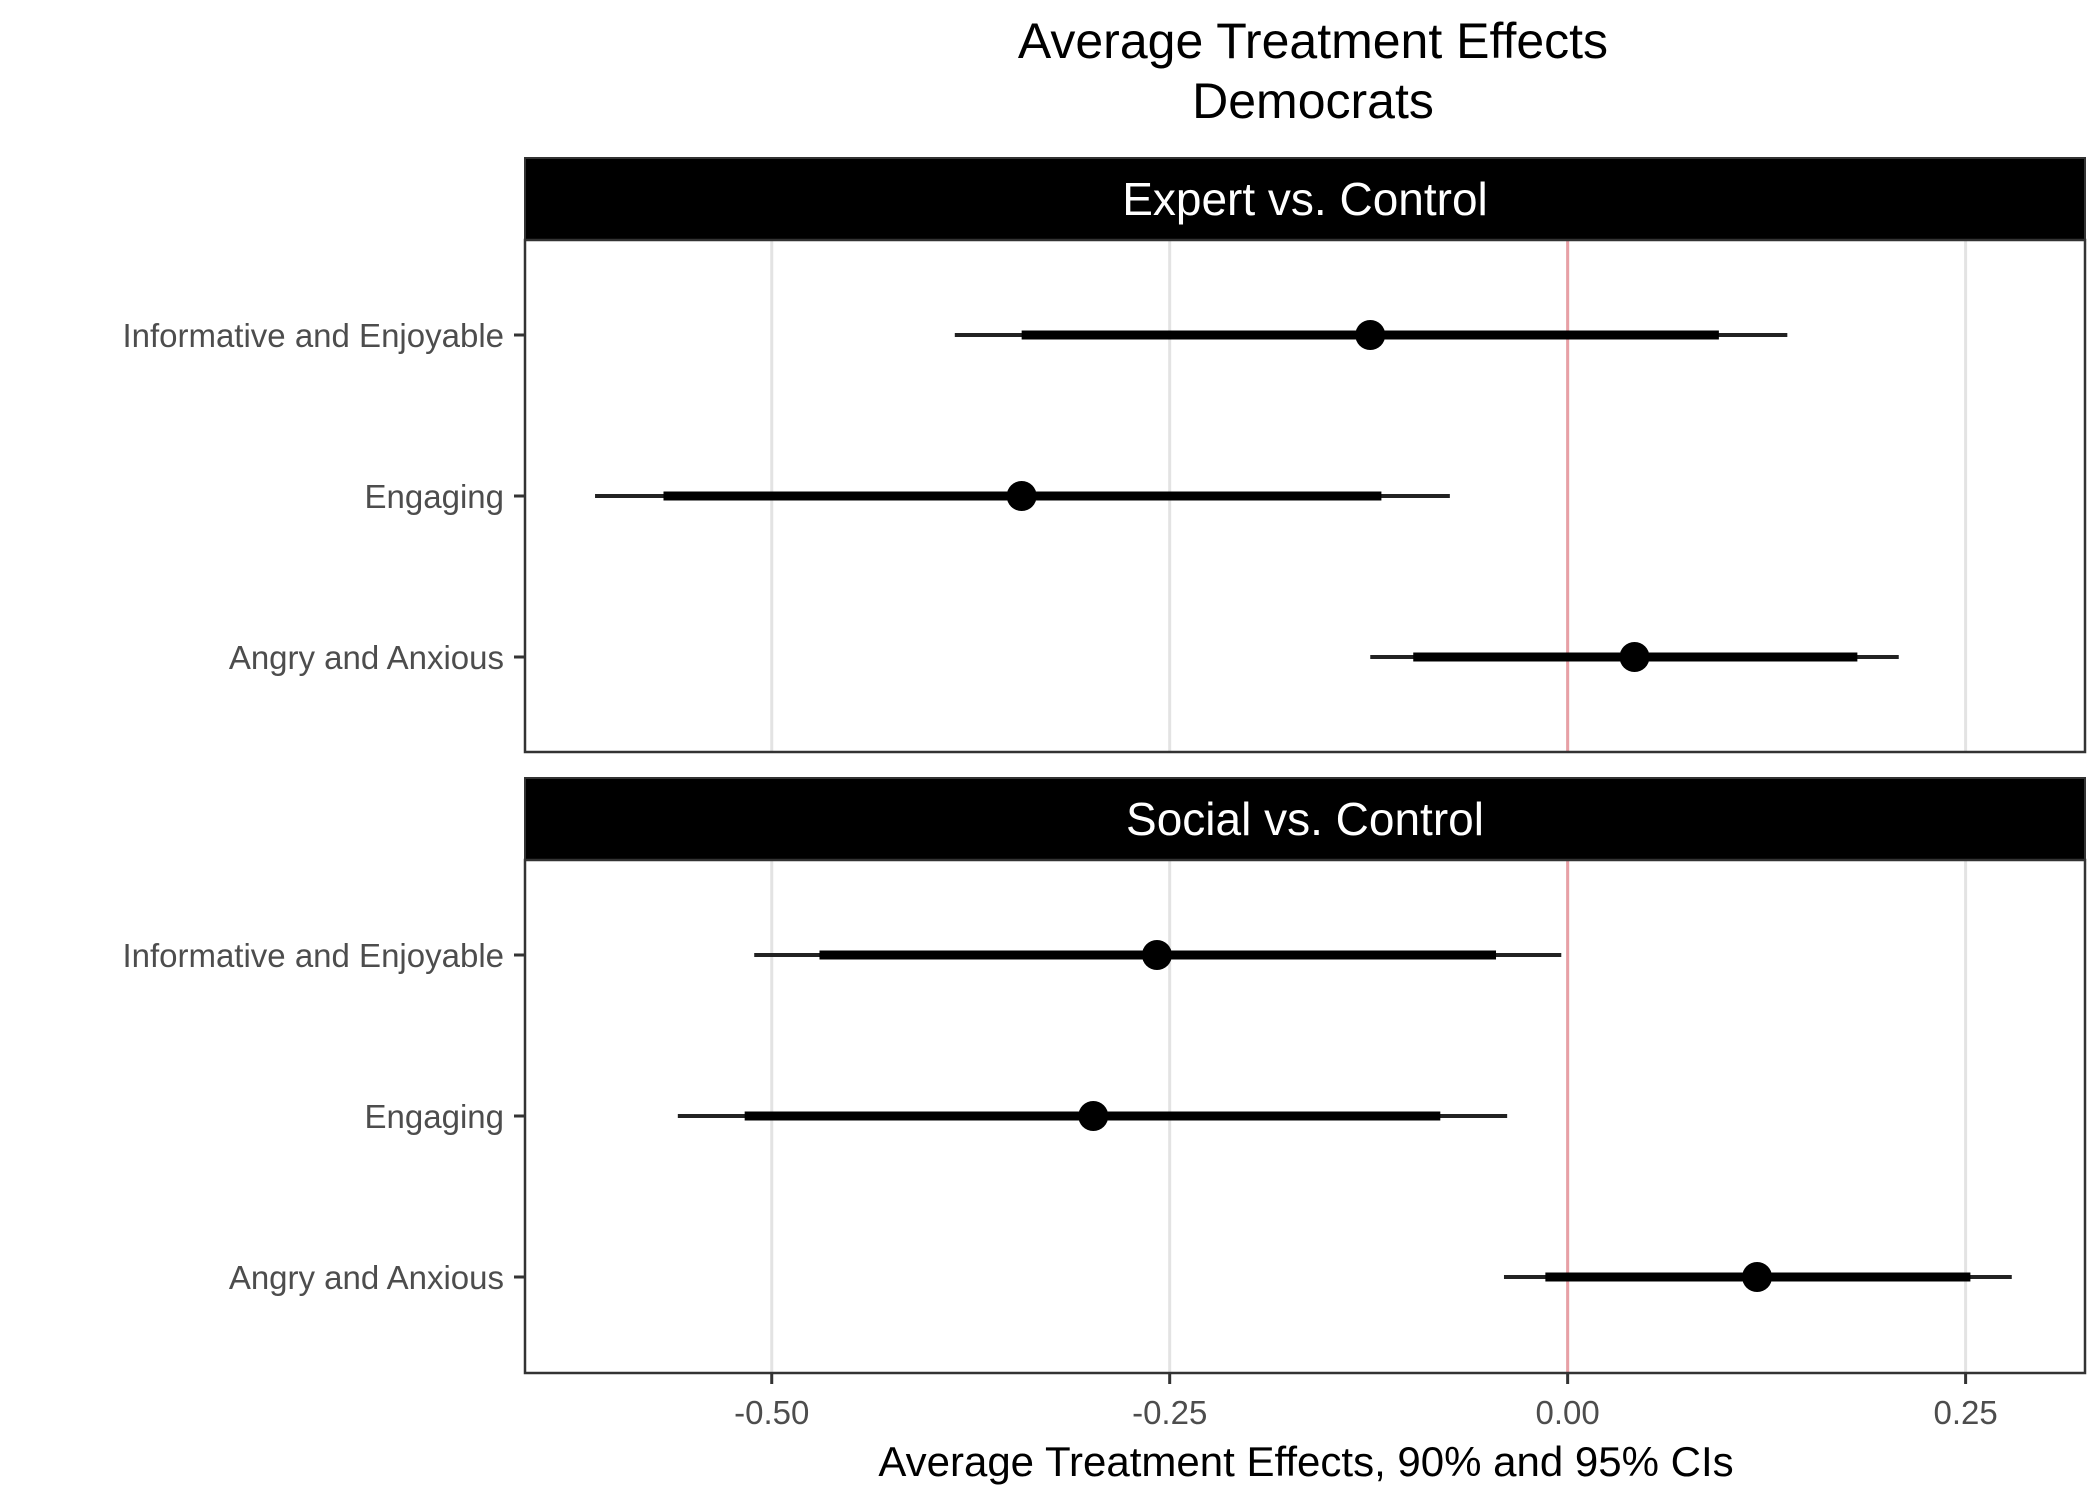  I want to click on facet-strip-label: Social vs. Control, so click(1305, 819).